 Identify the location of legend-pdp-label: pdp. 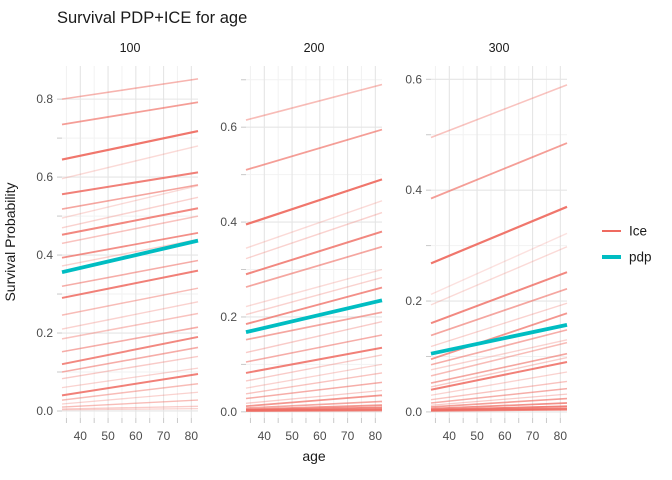
(640, 257).